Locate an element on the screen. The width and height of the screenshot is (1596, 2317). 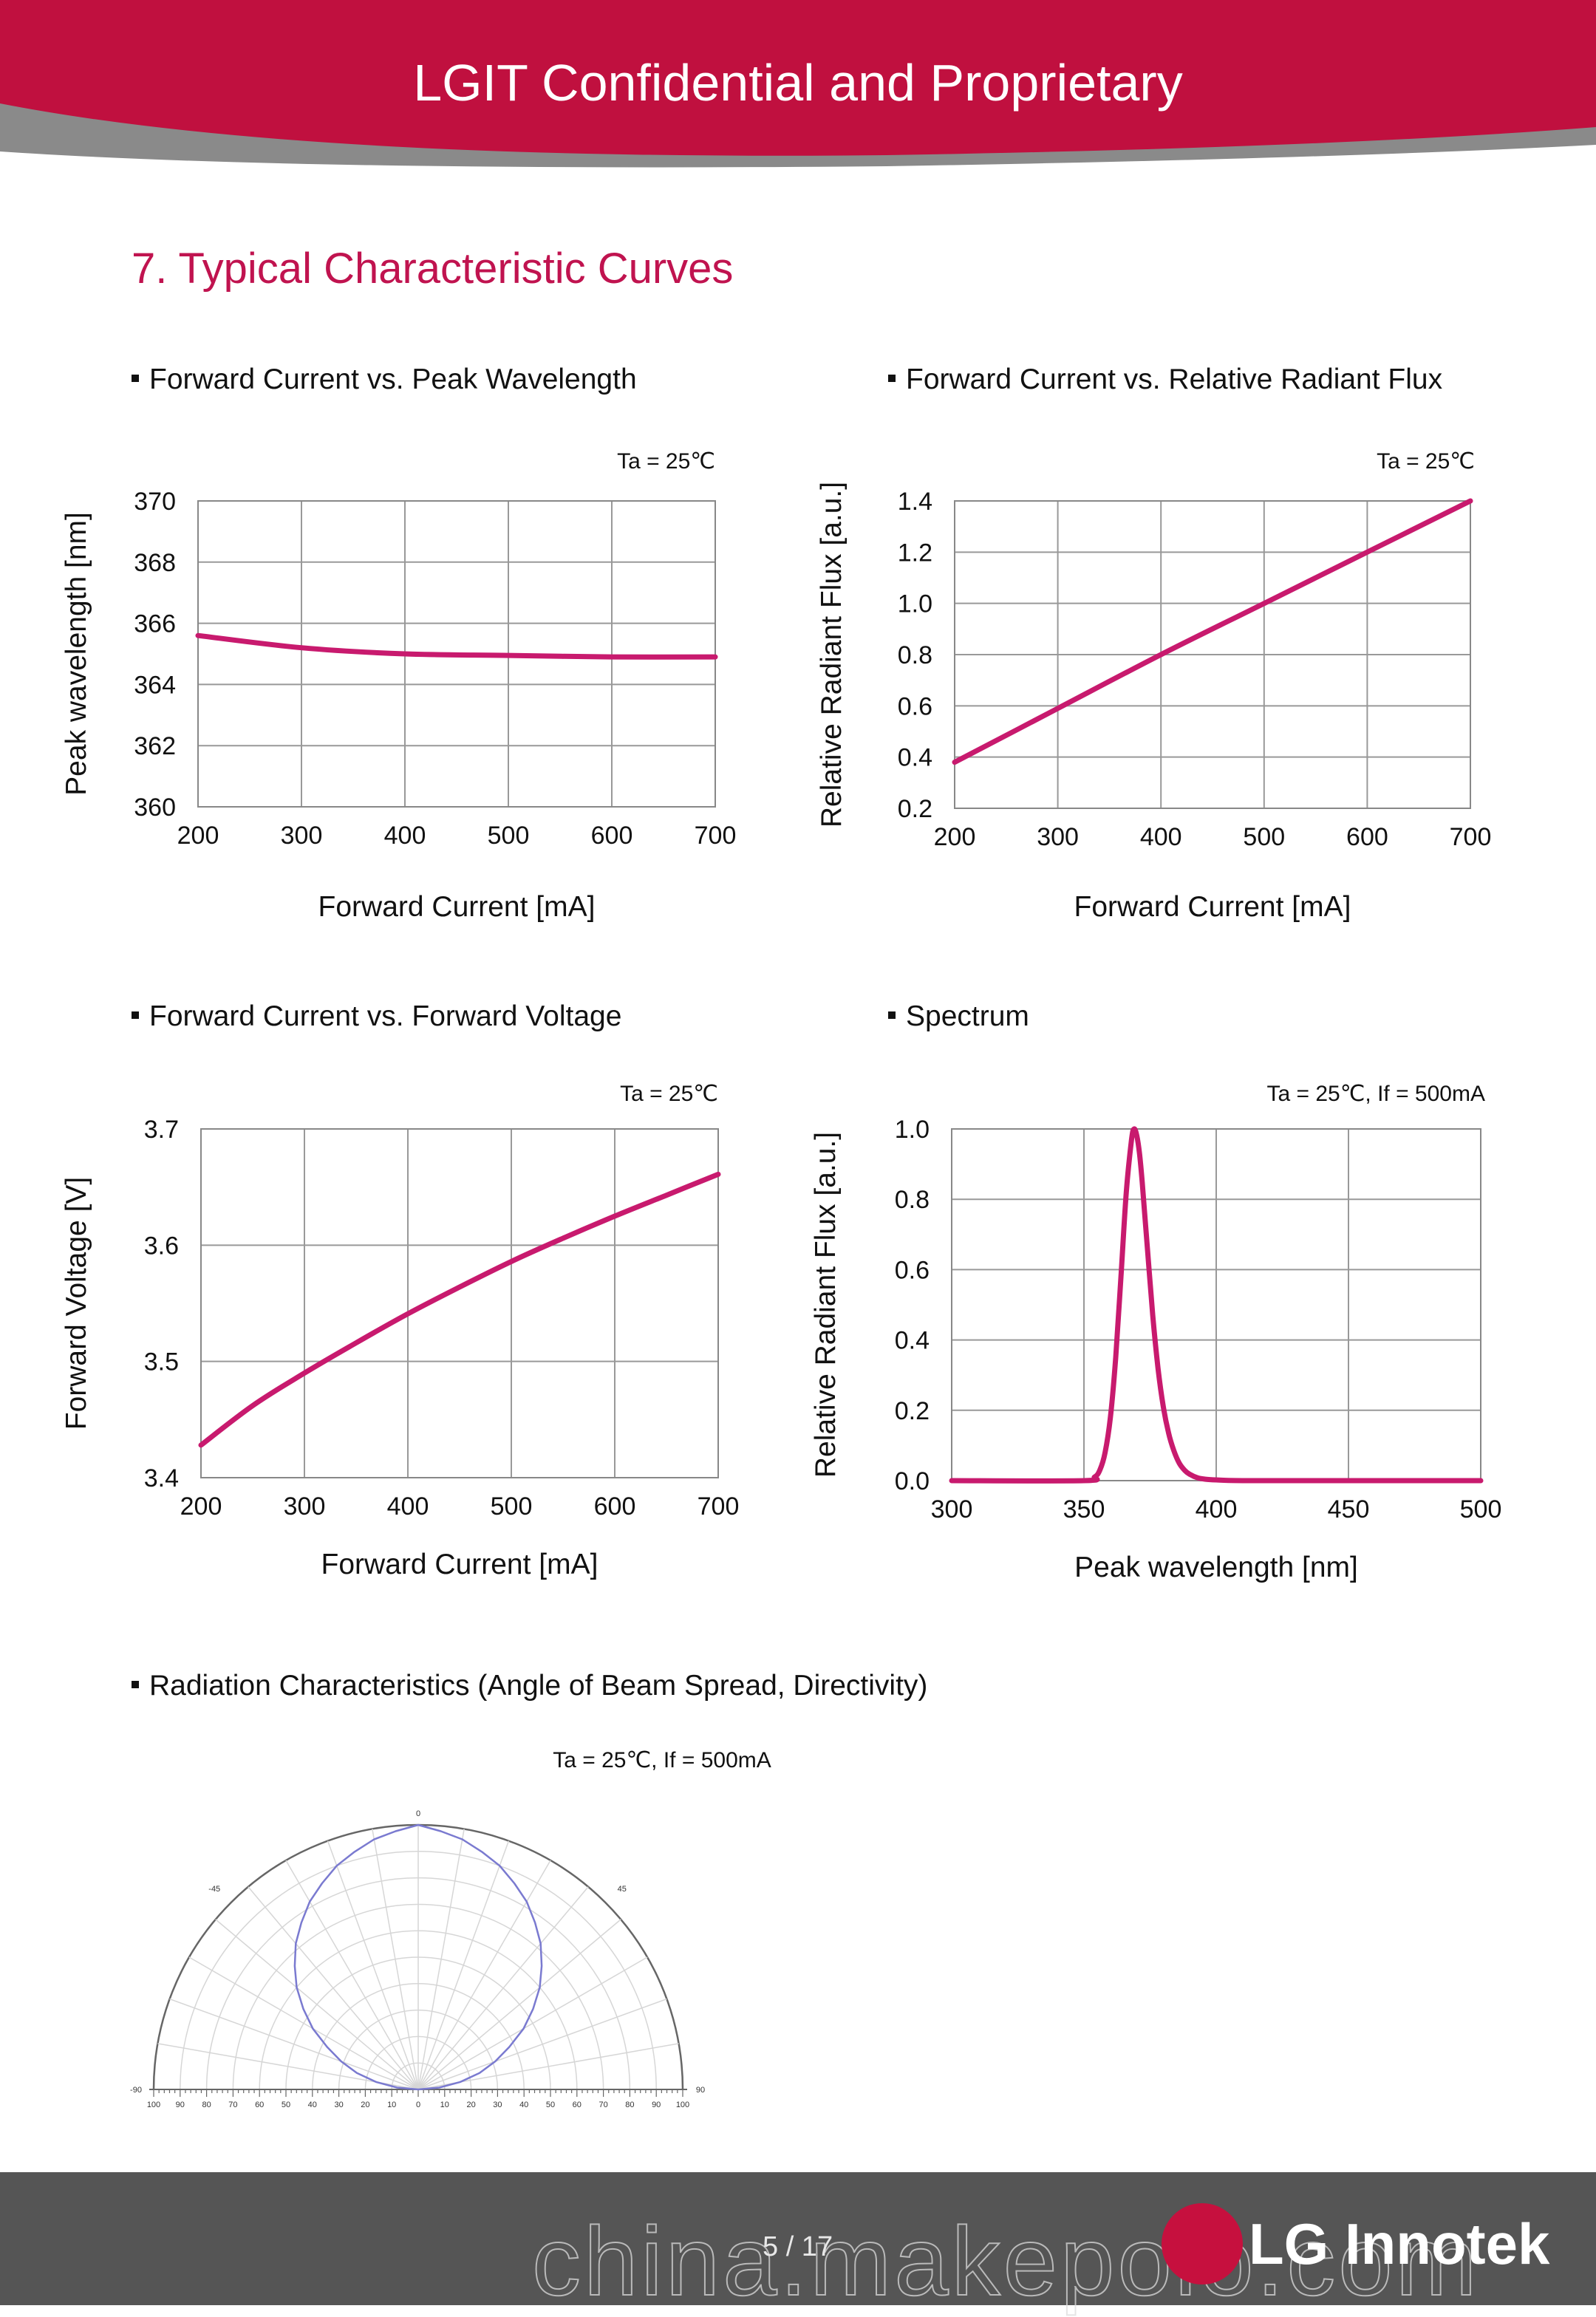
y-tick-label: 368 is located at coordinates (155, 563).